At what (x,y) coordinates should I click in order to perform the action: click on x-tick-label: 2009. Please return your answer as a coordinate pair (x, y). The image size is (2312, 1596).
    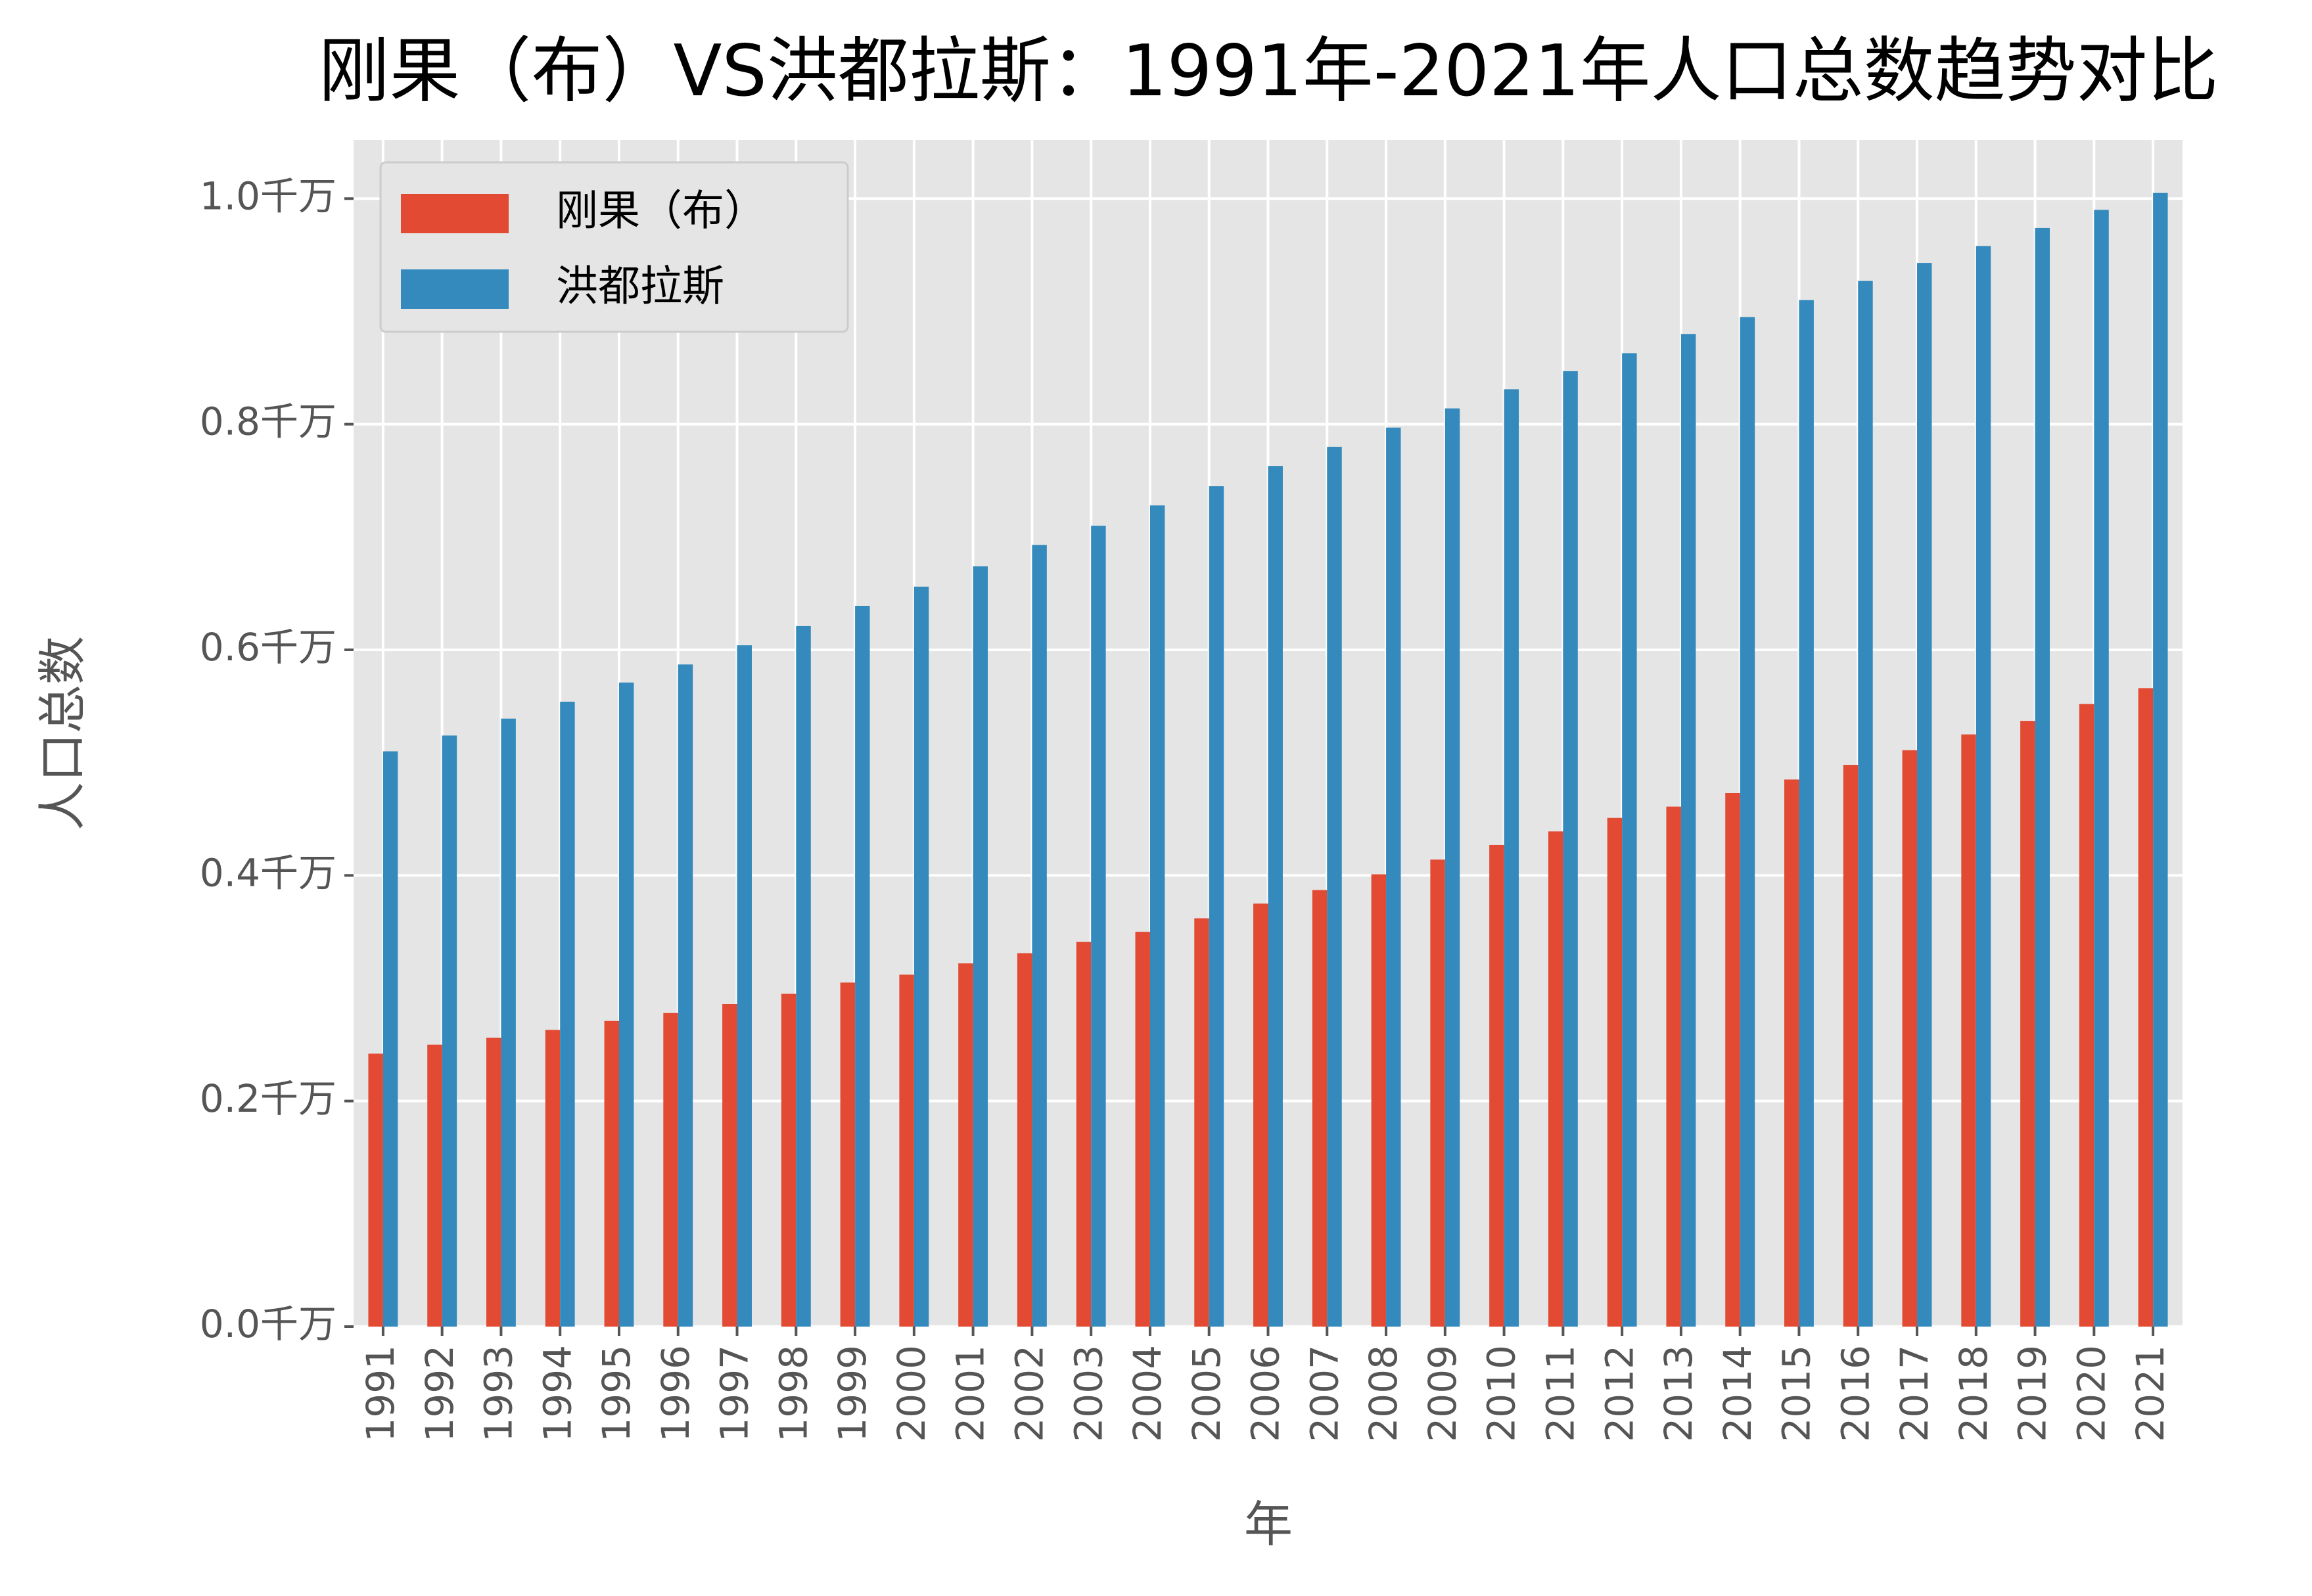
    Looking at the image, I should click on (1442, 1393).